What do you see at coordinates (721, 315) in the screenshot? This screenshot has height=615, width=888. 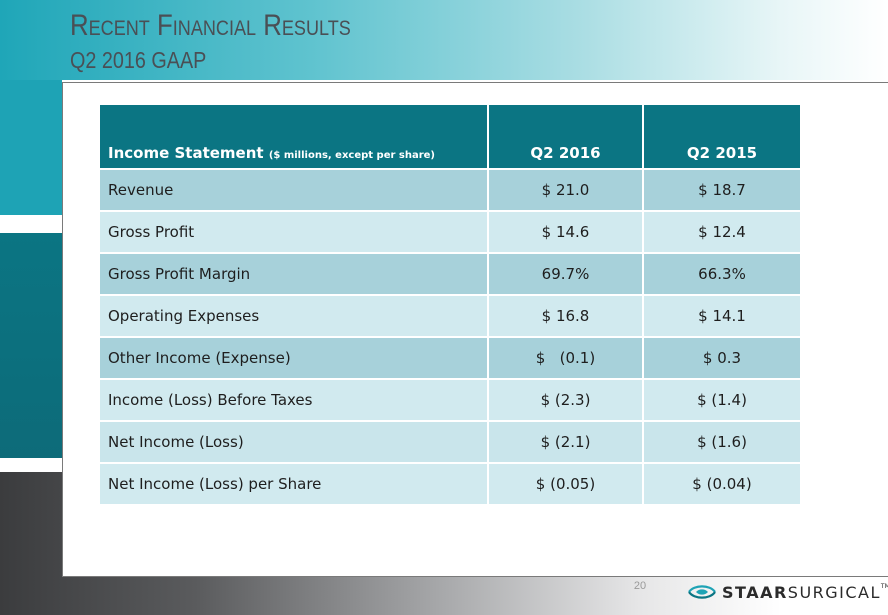 I see `value-q2-2015: $ 14.1` at bounding box center [721, 315].